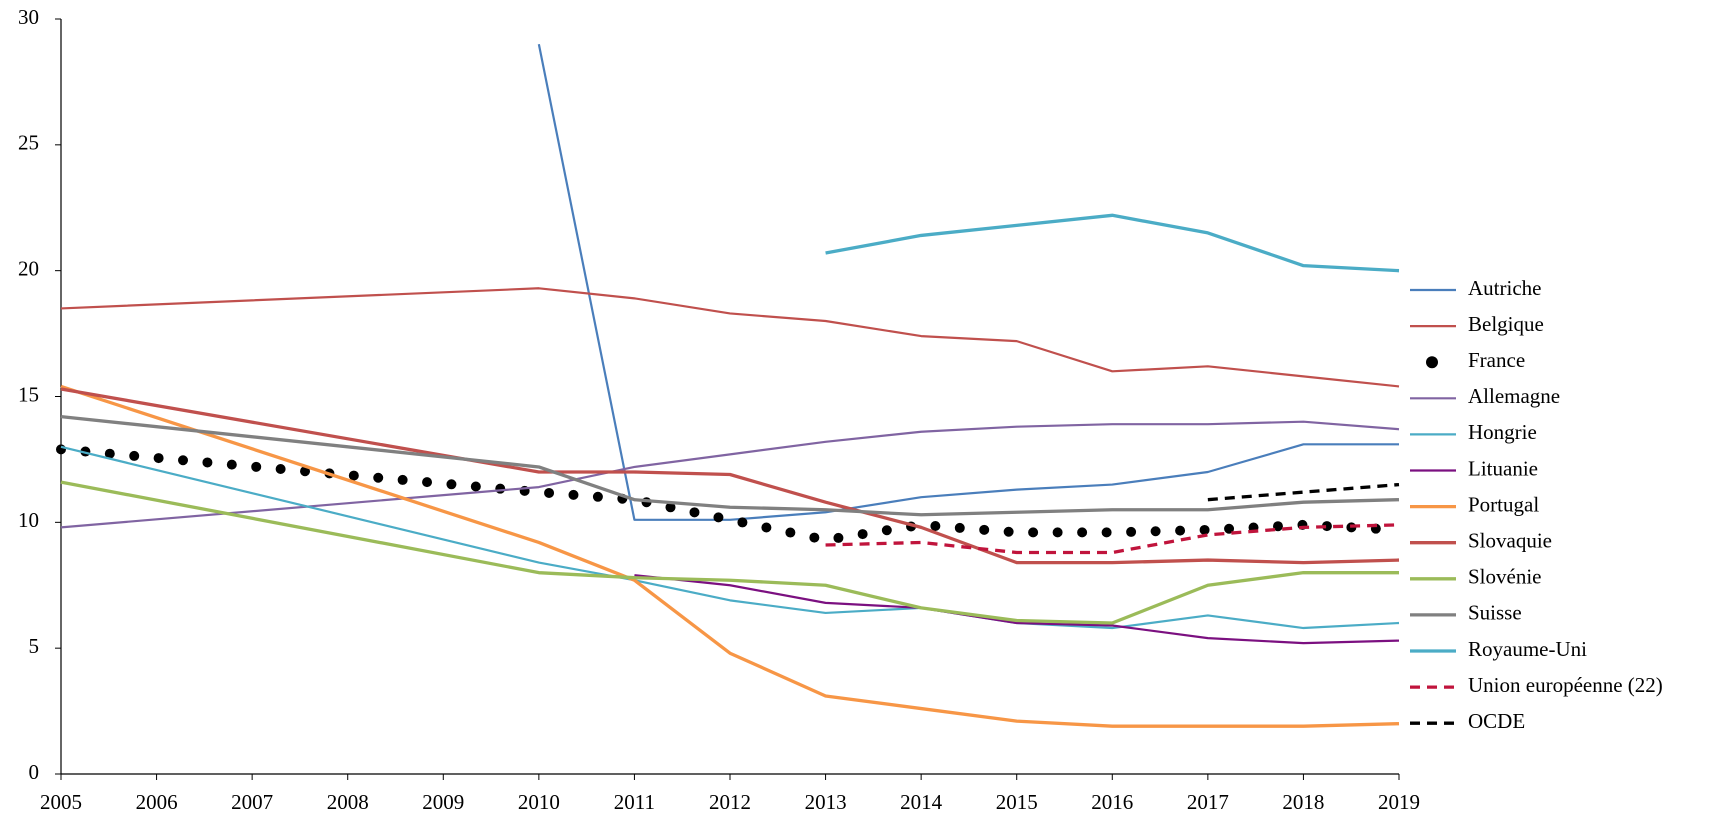 This screenshot has height=823, width=1715. I want to click on y-tick-label: 5, so click(34, 646).